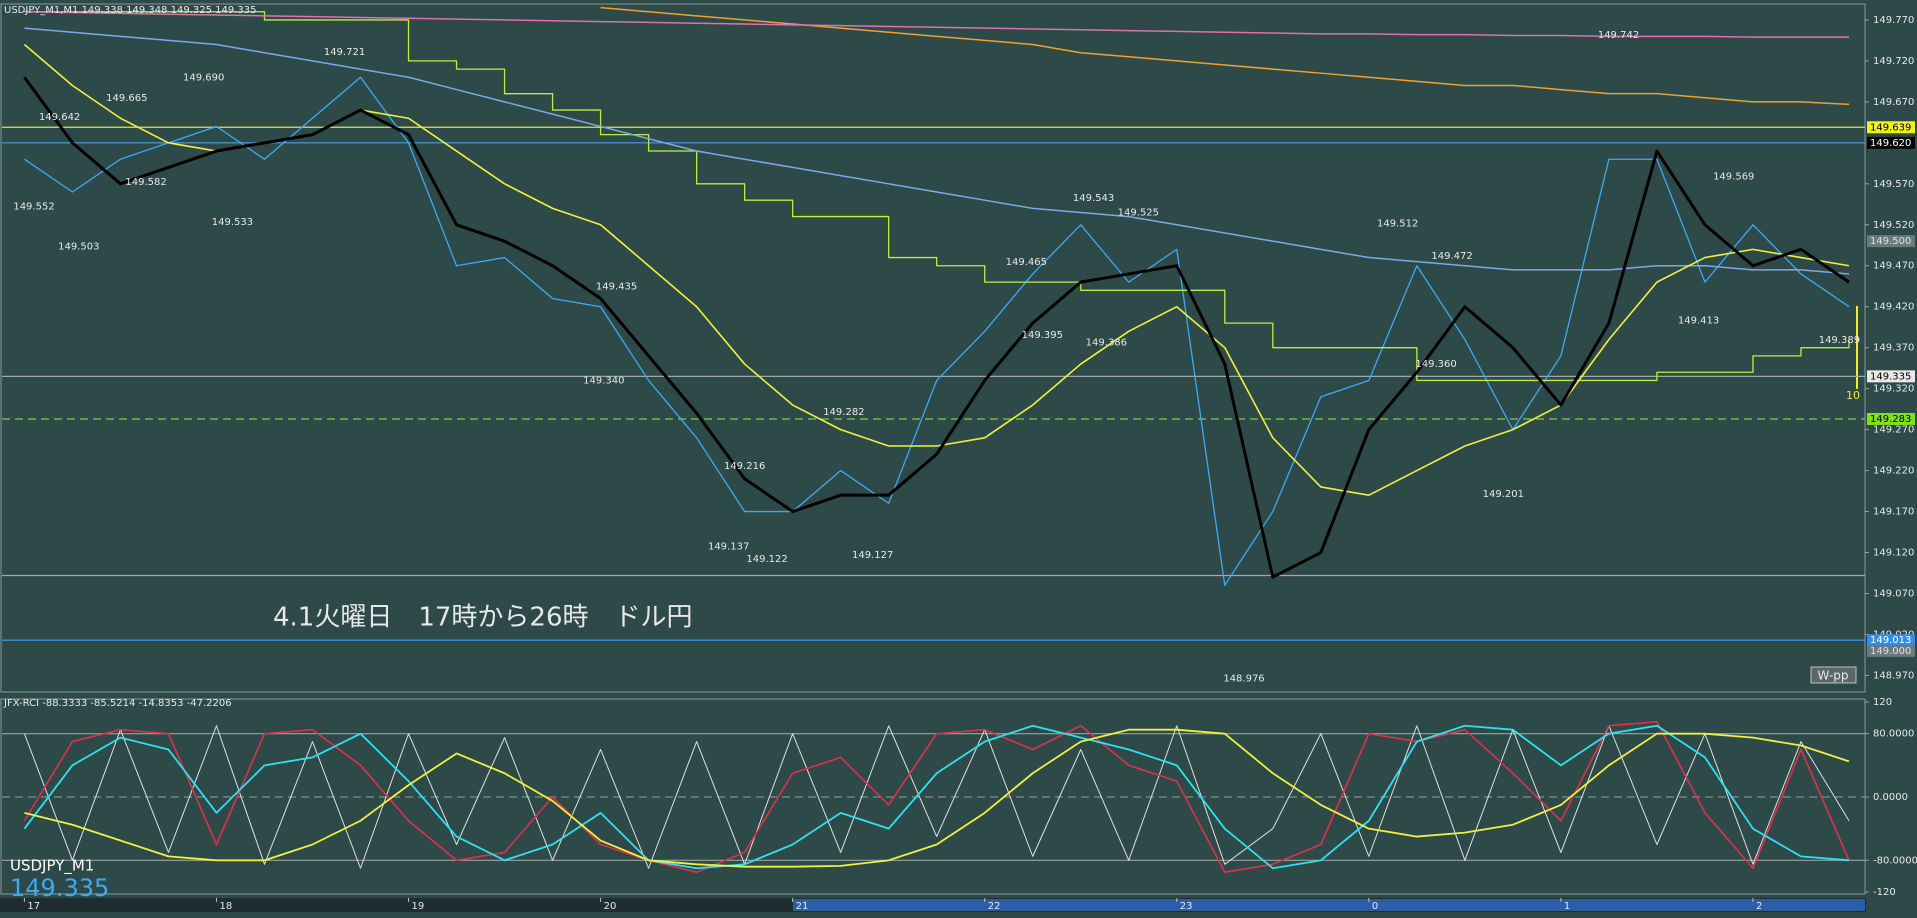  Describe the element at coordinates (145, 182) in the screenshot. I see `swing-label: 149.582` at that location.